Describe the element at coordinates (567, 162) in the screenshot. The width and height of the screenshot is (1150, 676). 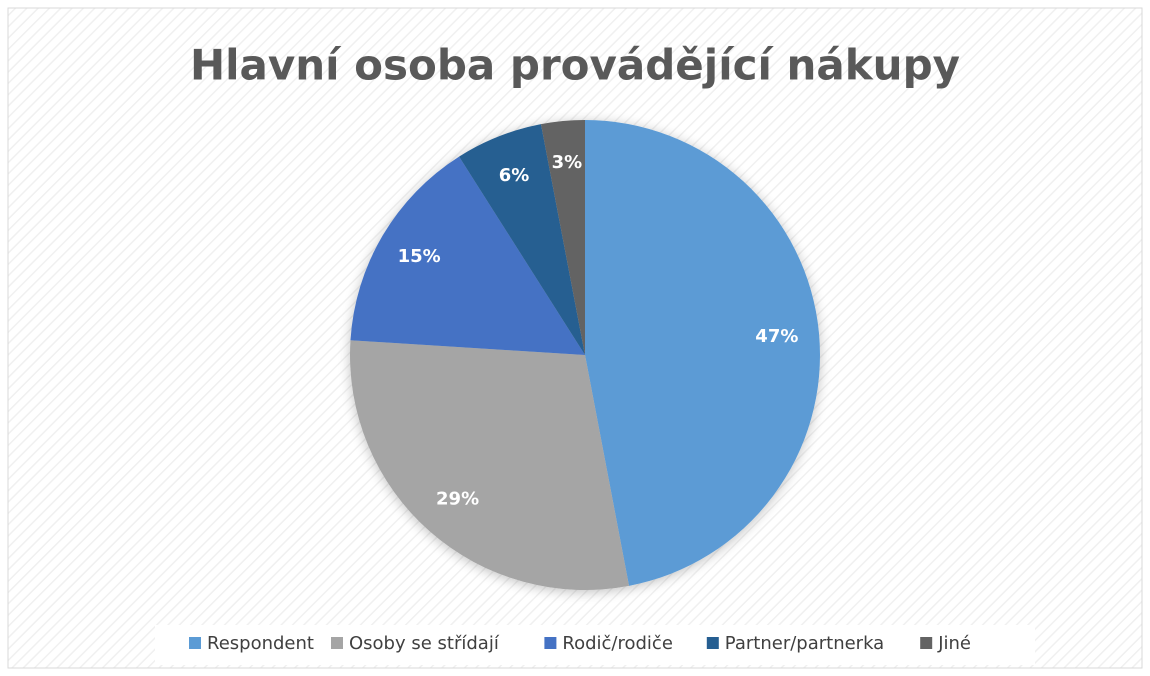
I see `data-label: 3%` at that location.